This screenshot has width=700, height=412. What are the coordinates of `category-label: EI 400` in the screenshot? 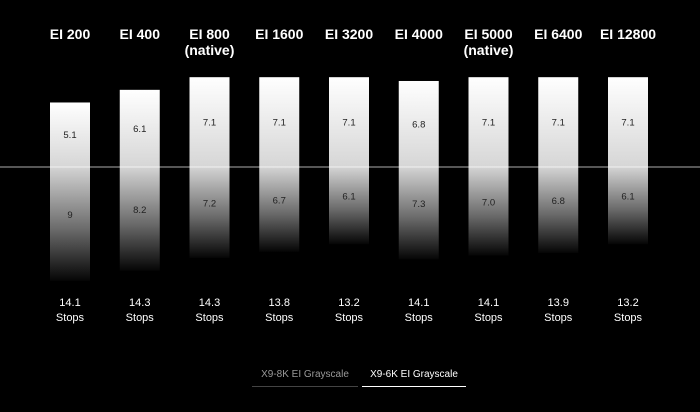 It's located at (140, 34).